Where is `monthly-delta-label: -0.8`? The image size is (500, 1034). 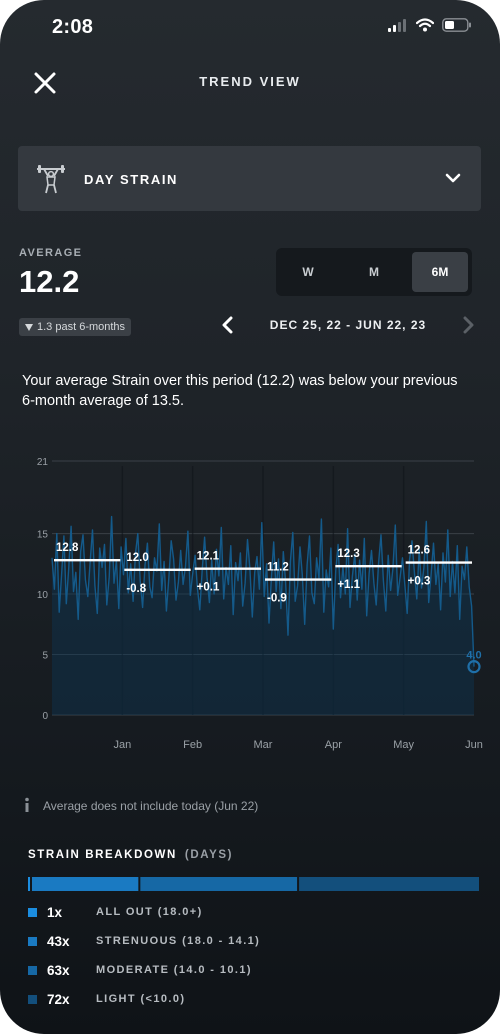 monthly-delta-label: -0.8 is located at coordinates (136, 589).